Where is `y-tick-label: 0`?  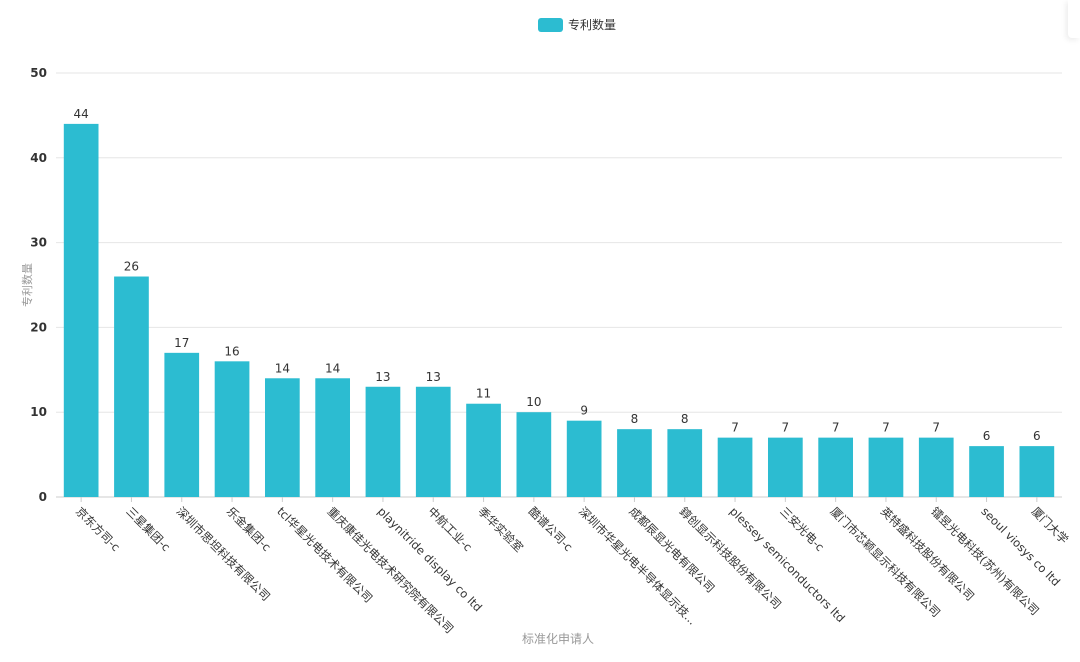
y-tick-label: 0 is located at coordinates (43, 497).